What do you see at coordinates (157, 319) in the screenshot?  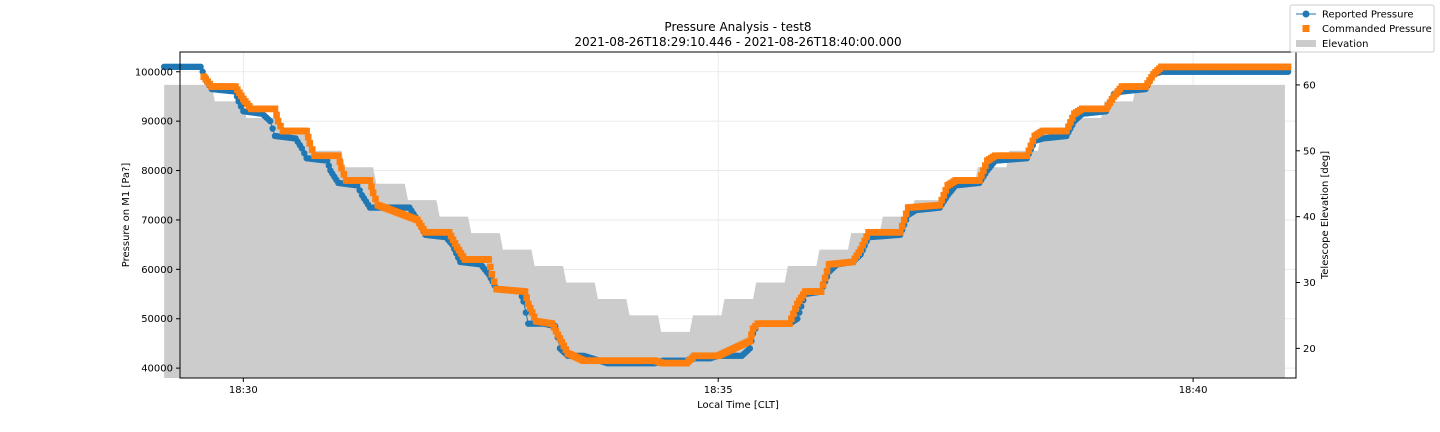 I see `y-tick-label: 50000` at bounding box center [157, 319].